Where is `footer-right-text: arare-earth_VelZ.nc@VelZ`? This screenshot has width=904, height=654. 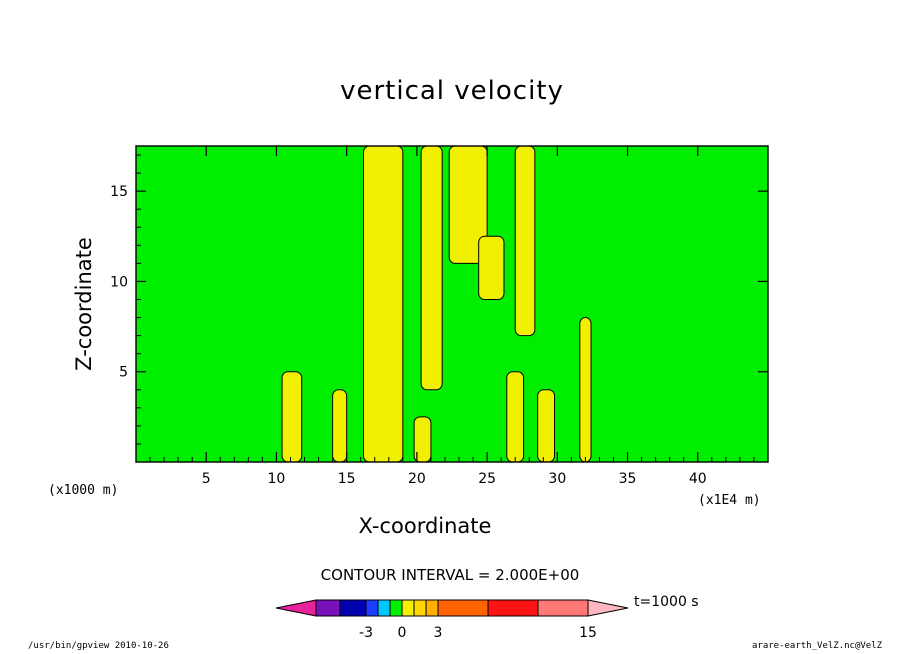
footer-right-text: arare-earth_VelZ.nc@VelZ is located at coordinates (817, 646).